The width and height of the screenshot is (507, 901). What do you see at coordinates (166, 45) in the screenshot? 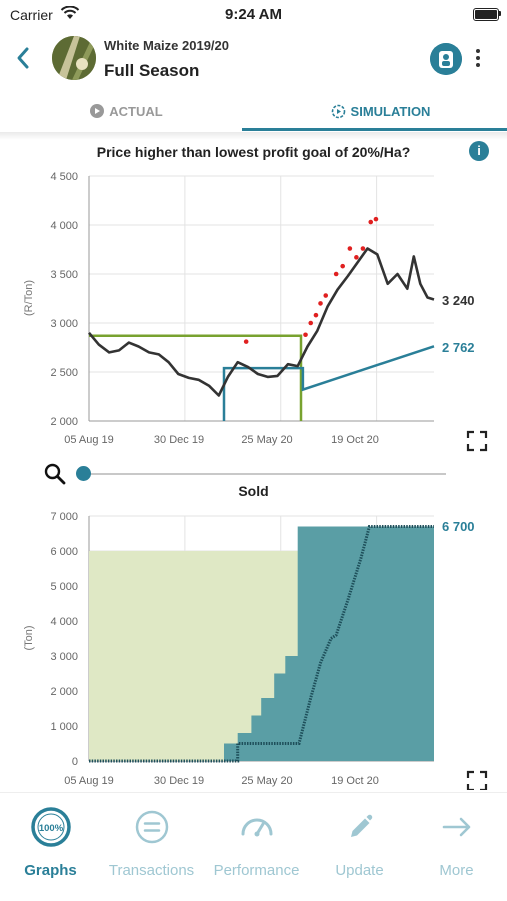
I see `crop-name: White Maize 2019/20` at bounding box center [166, 45].